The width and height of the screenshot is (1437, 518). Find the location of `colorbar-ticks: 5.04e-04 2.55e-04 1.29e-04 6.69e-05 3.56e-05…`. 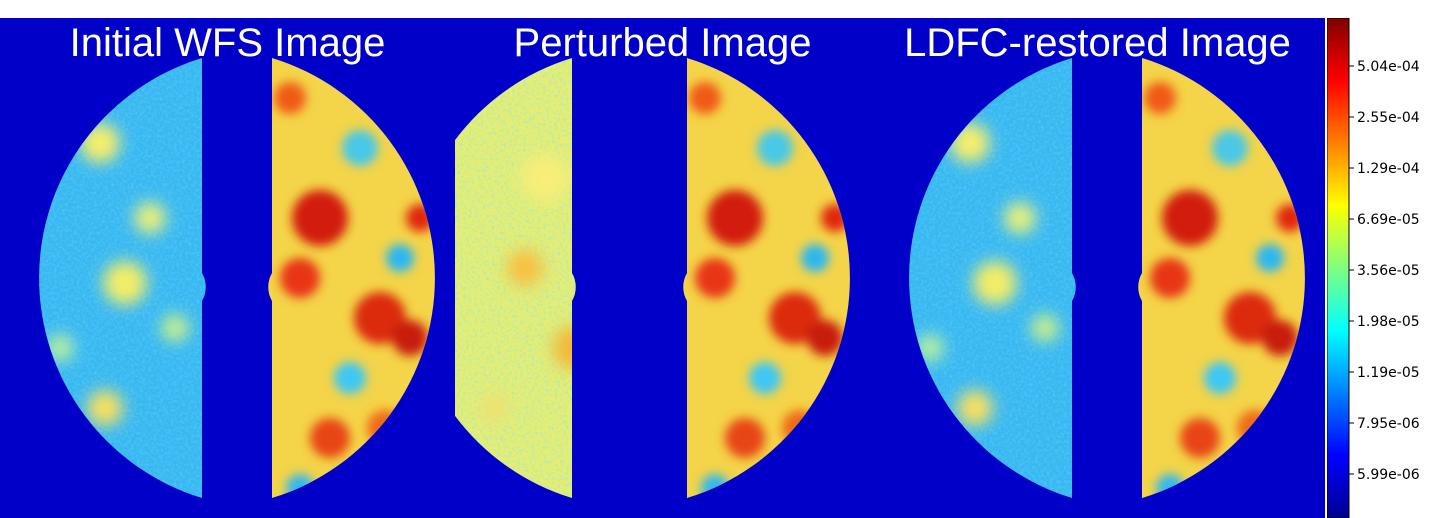

colorbar-ticks: 5.04e-04 2.55e-04 1.29e-04 6.69e-05 3.56e-05… is located at coordinates (1384, 271).